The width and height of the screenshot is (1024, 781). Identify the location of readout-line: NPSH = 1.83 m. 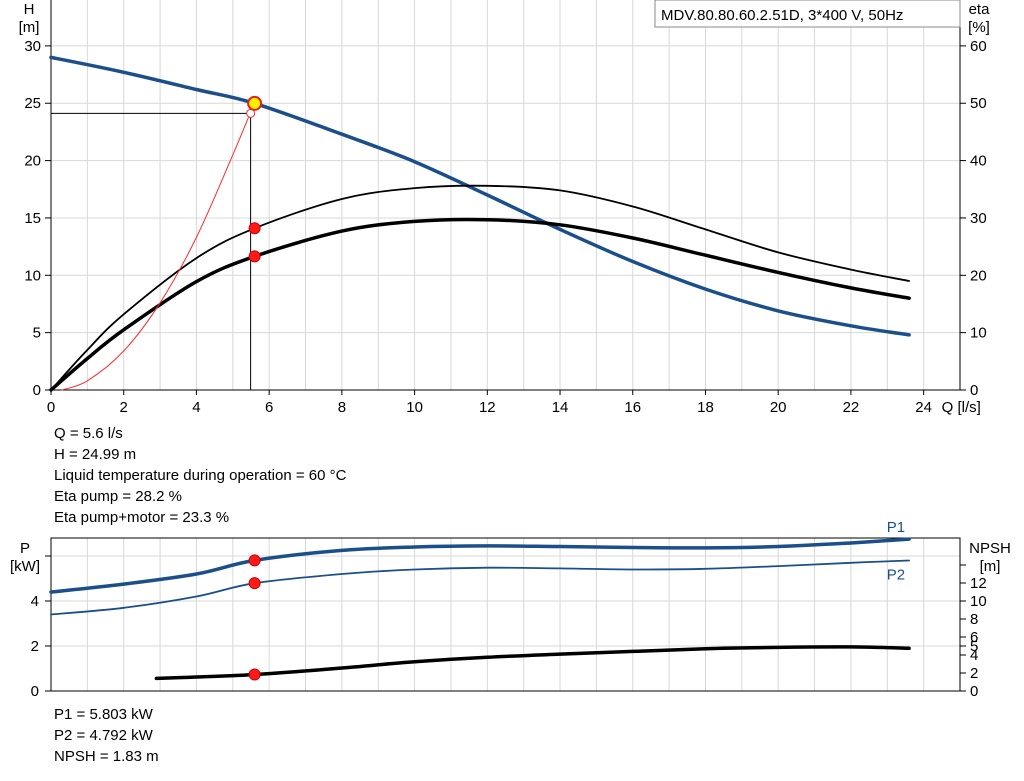
(106, 756).